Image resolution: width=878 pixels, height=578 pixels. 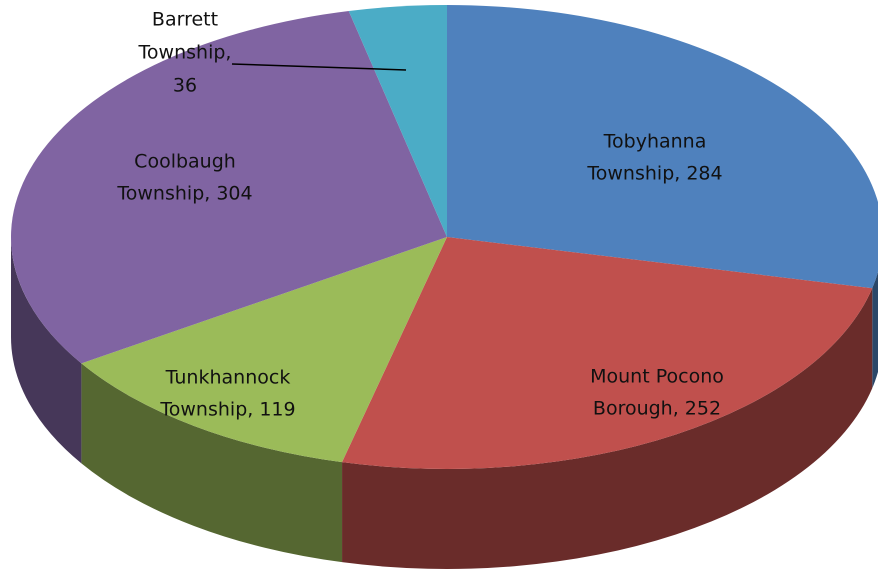 I want to click on data-label: Tobyhanna, so click(x=655, y=142).